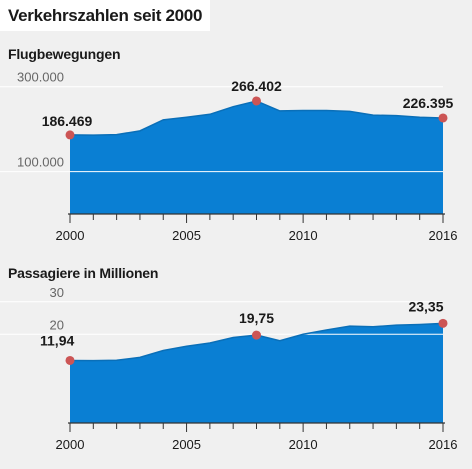  Describe the element at coordinates (428, 103) in the screenshot. I see `data-label: 226.395` at that location.